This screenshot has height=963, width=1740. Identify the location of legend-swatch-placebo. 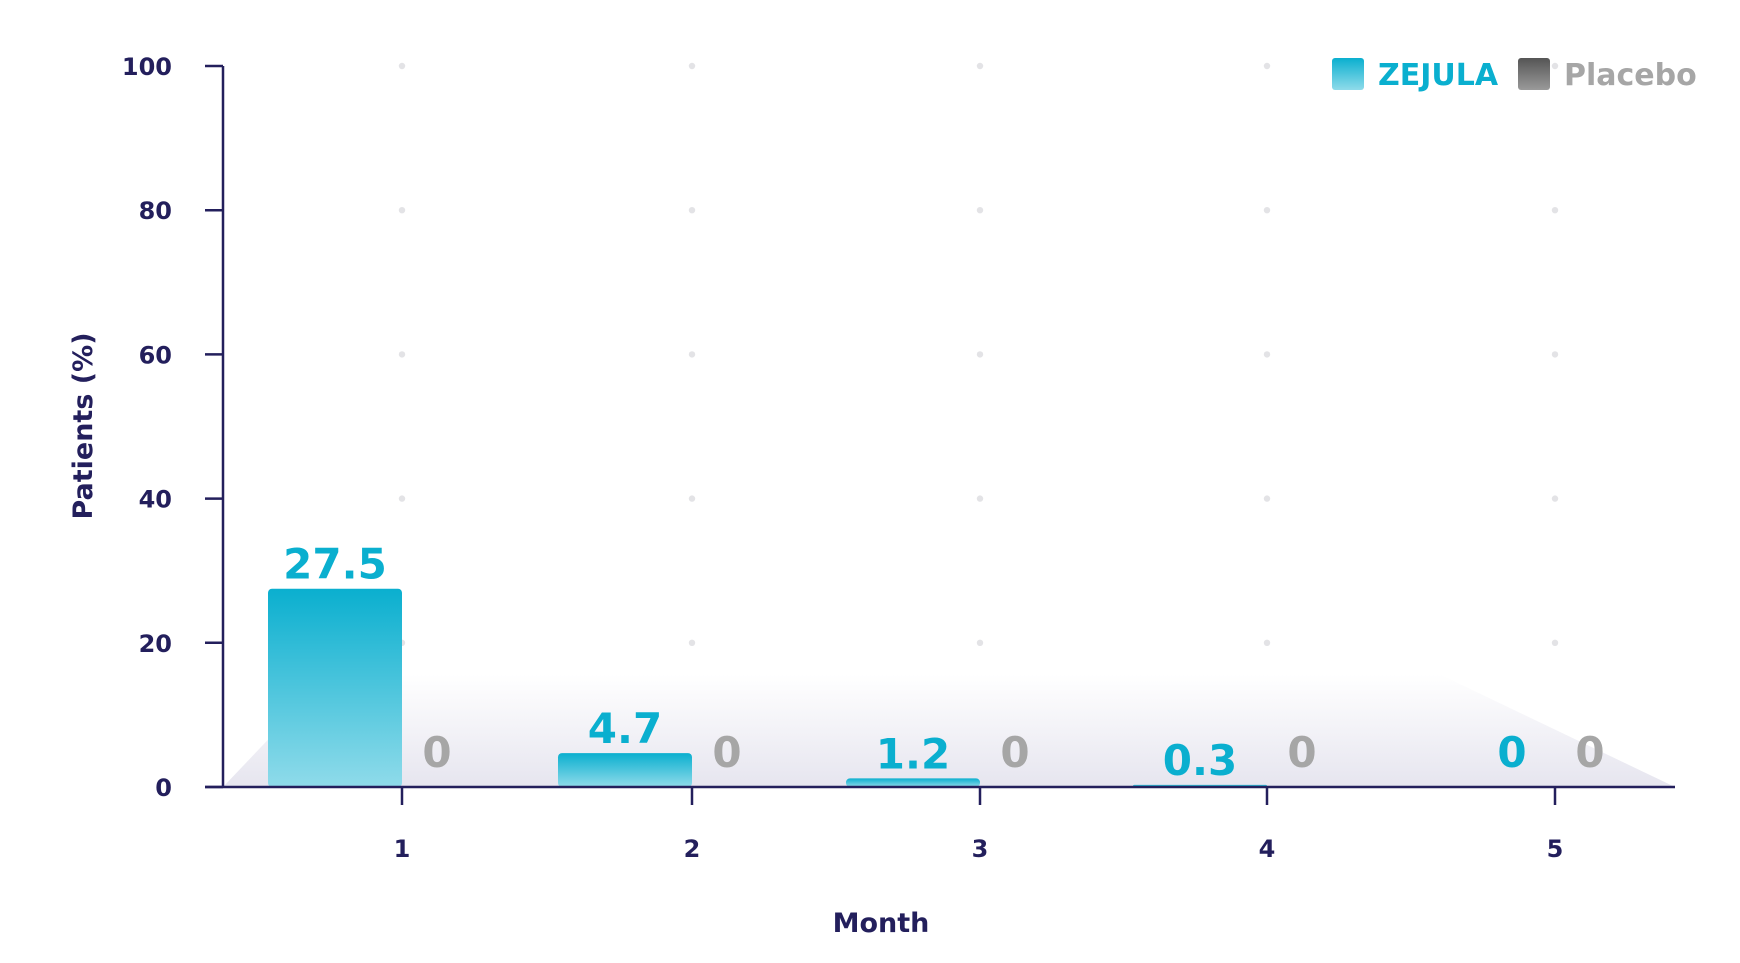
(1534, 74).